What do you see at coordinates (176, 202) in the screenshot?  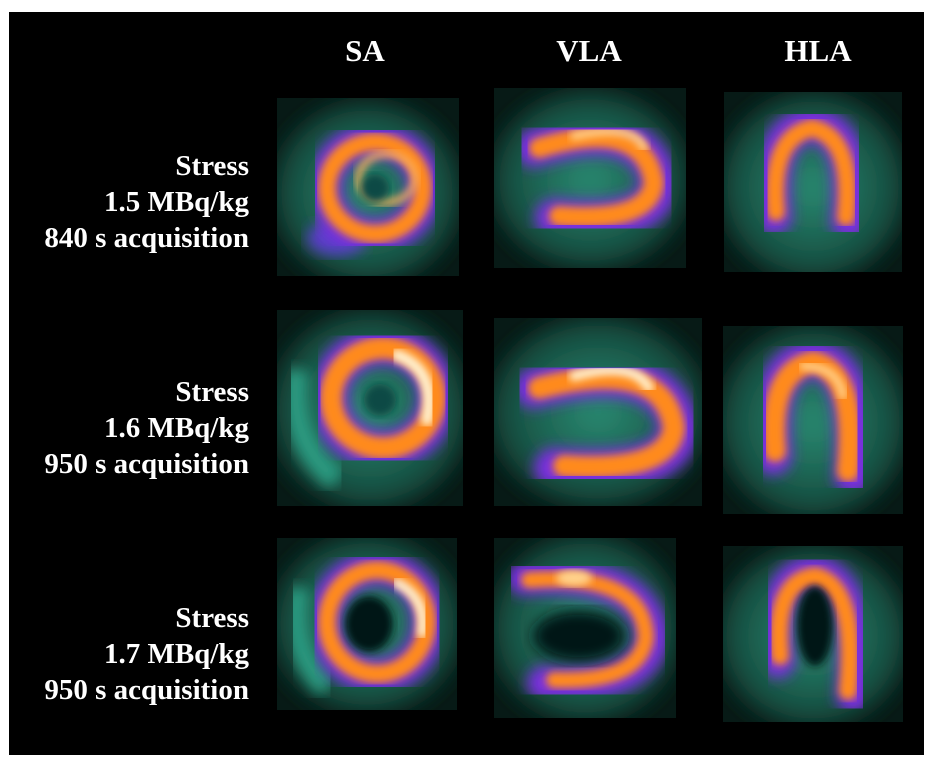 I see `row-label-dose: 1.5 MBq/kg` at bounding box center [176, 202].